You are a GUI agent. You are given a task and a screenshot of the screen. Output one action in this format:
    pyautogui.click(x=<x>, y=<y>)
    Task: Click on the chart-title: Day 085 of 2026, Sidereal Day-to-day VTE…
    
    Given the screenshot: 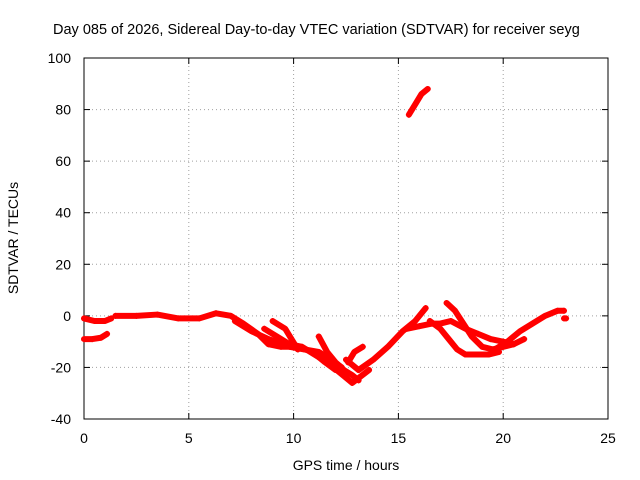 What is the action you would take?
    pyautogui.click(x=316, y=30)
    